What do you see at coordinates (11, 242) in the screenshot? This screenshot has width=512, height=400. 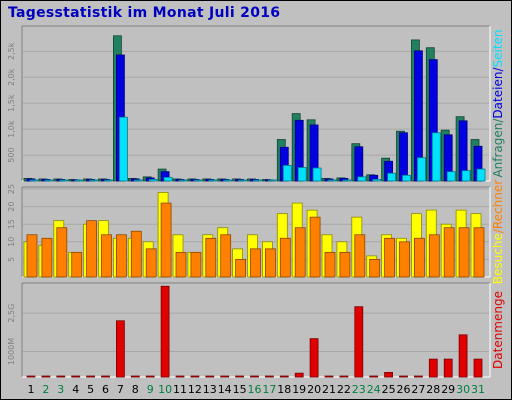 I see `y-tick-label: 10` at bounding box center [11, 242].